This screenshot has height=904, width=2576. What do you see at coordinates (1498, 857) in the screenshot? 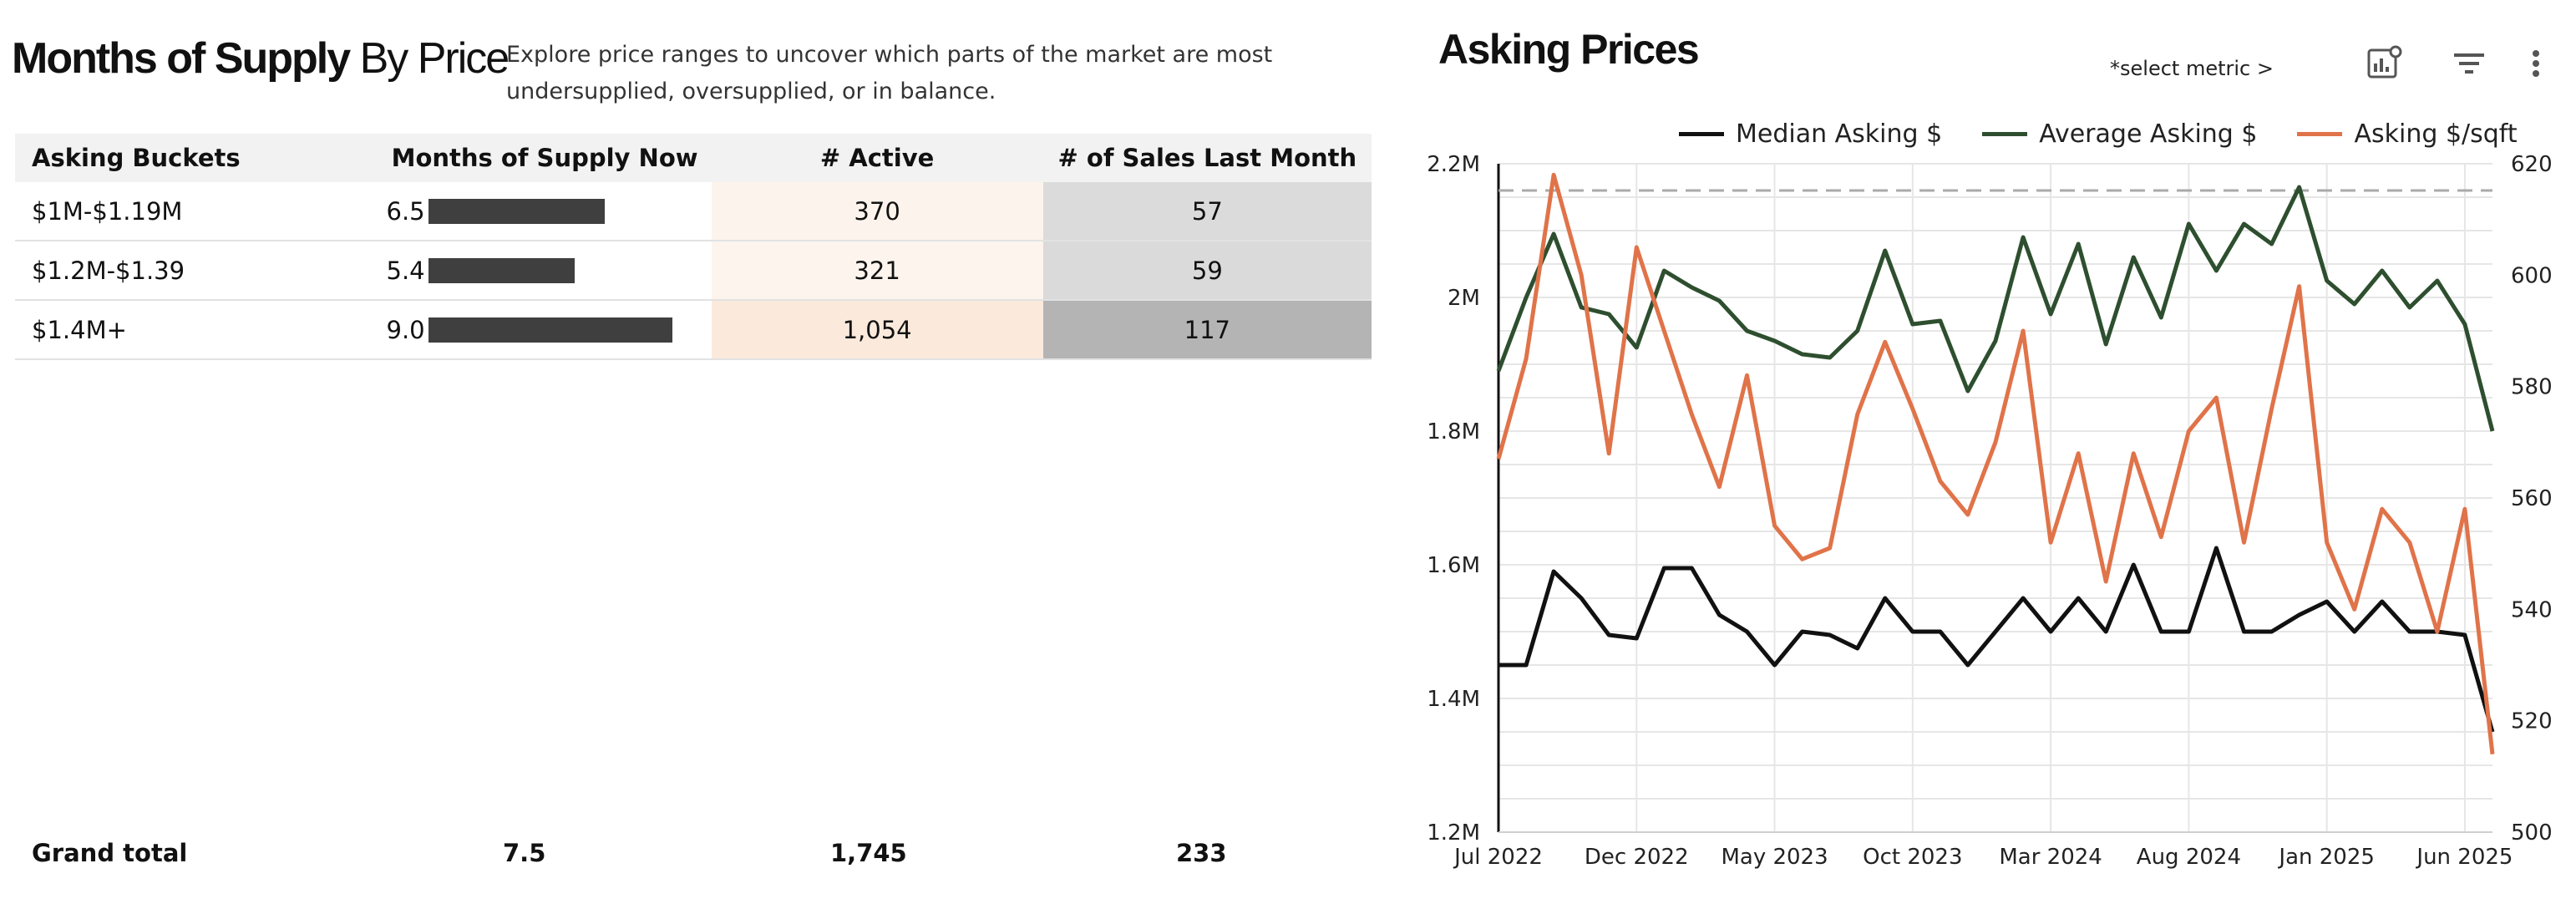
I see `x-tick-label: Jul 2022` at bounding box center [1498, 857].